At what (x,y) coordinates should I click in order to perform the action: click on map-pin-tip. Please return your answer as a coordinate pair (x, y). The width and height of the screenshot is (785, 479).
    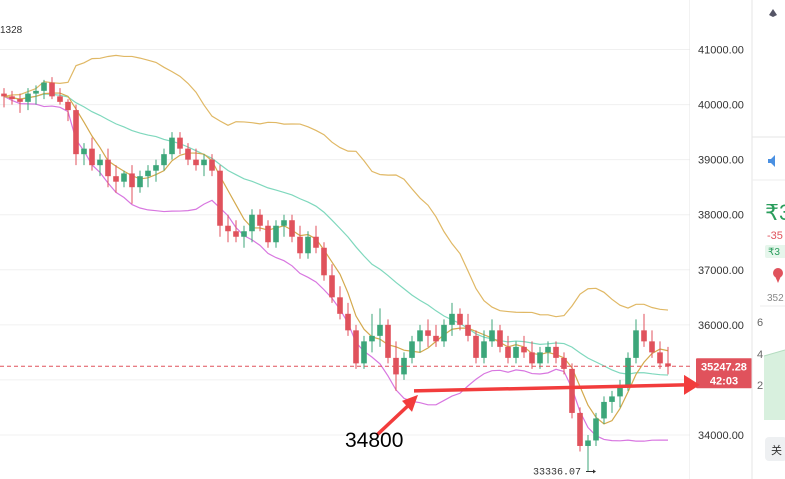
    Looking at the image, I should click on (778, 279).